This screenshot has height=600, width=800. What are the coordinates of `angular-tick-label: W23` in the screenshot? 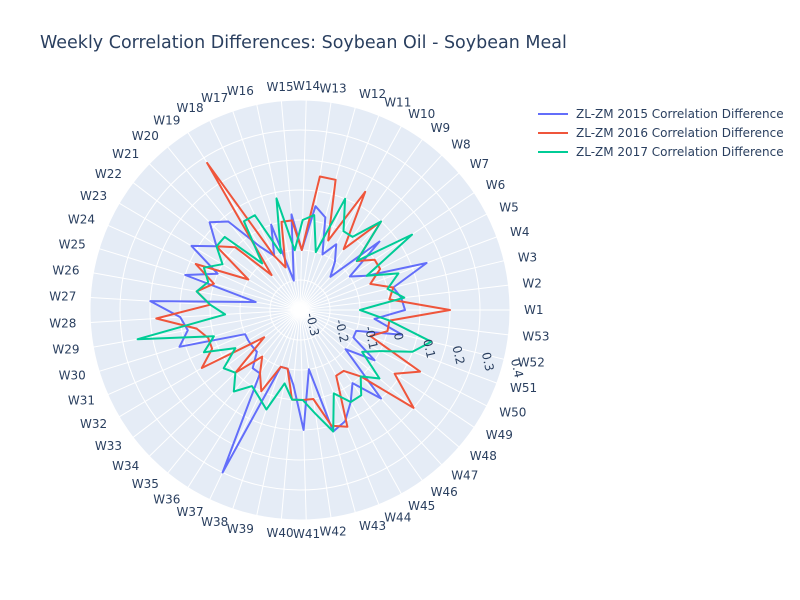 It's located at (93, 196).